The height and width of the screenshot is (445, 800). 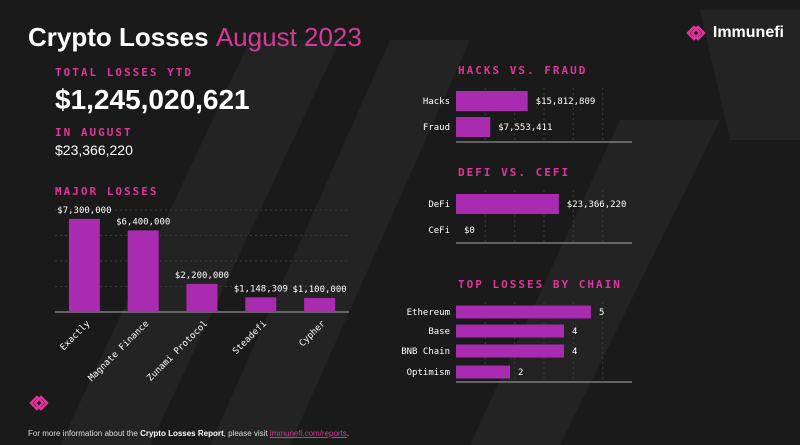 I want to click on major-loss-category-label: Steadefi, so click(x=250, y=338).